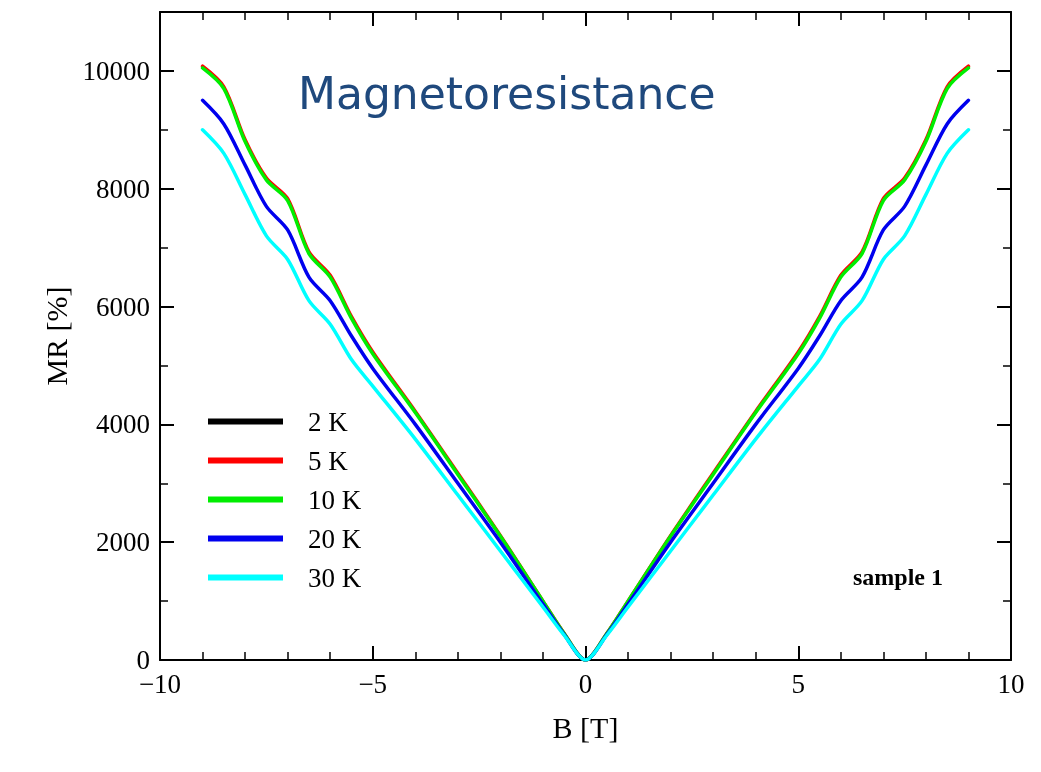  I want to click on y-axis-title: MR [%], so click(57, 336).